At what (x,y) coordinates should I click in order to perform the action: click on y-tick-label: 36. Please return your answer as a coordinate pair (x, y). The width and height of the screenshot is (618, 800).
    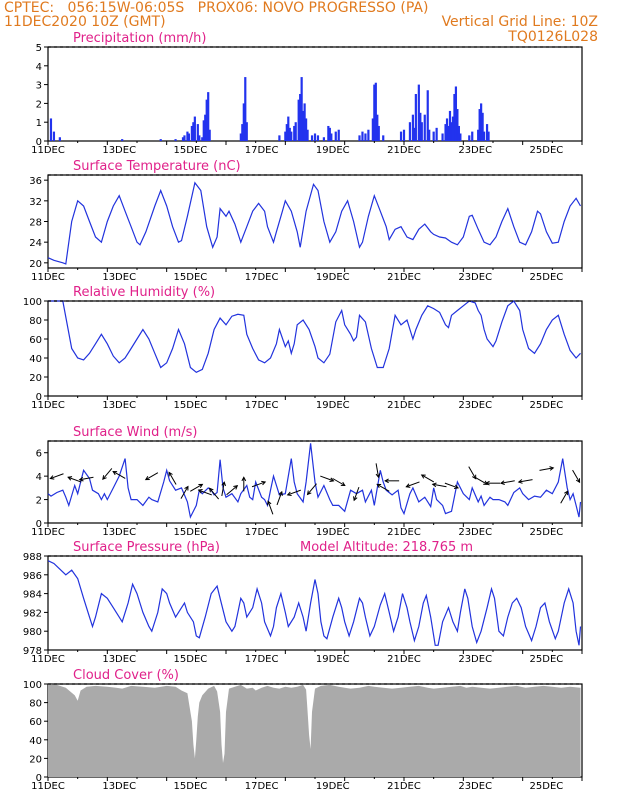
    Looking at the image, I should click on (35, 181).